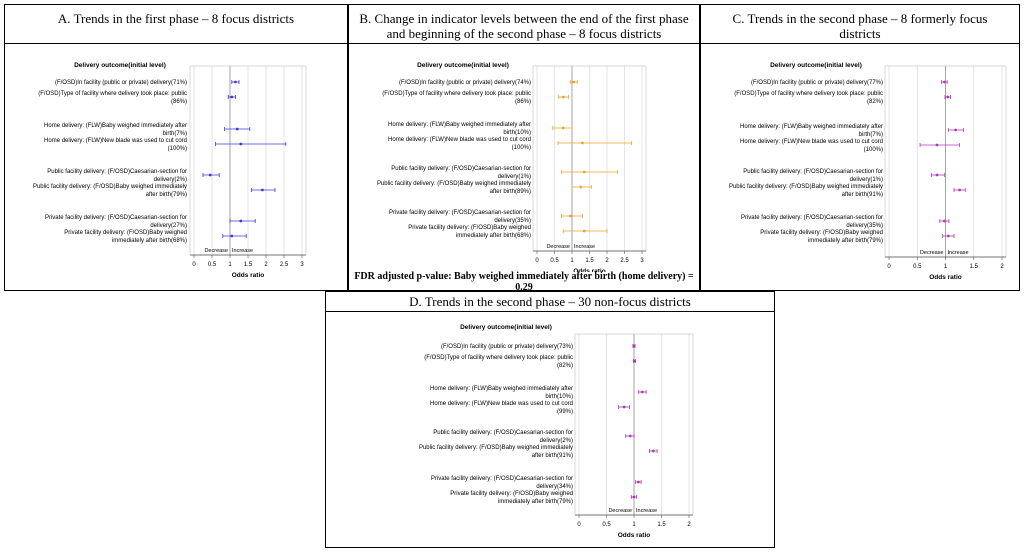 The image size is (1024, 553). I want to click on panel-c-title-divider, so click(860, 43).